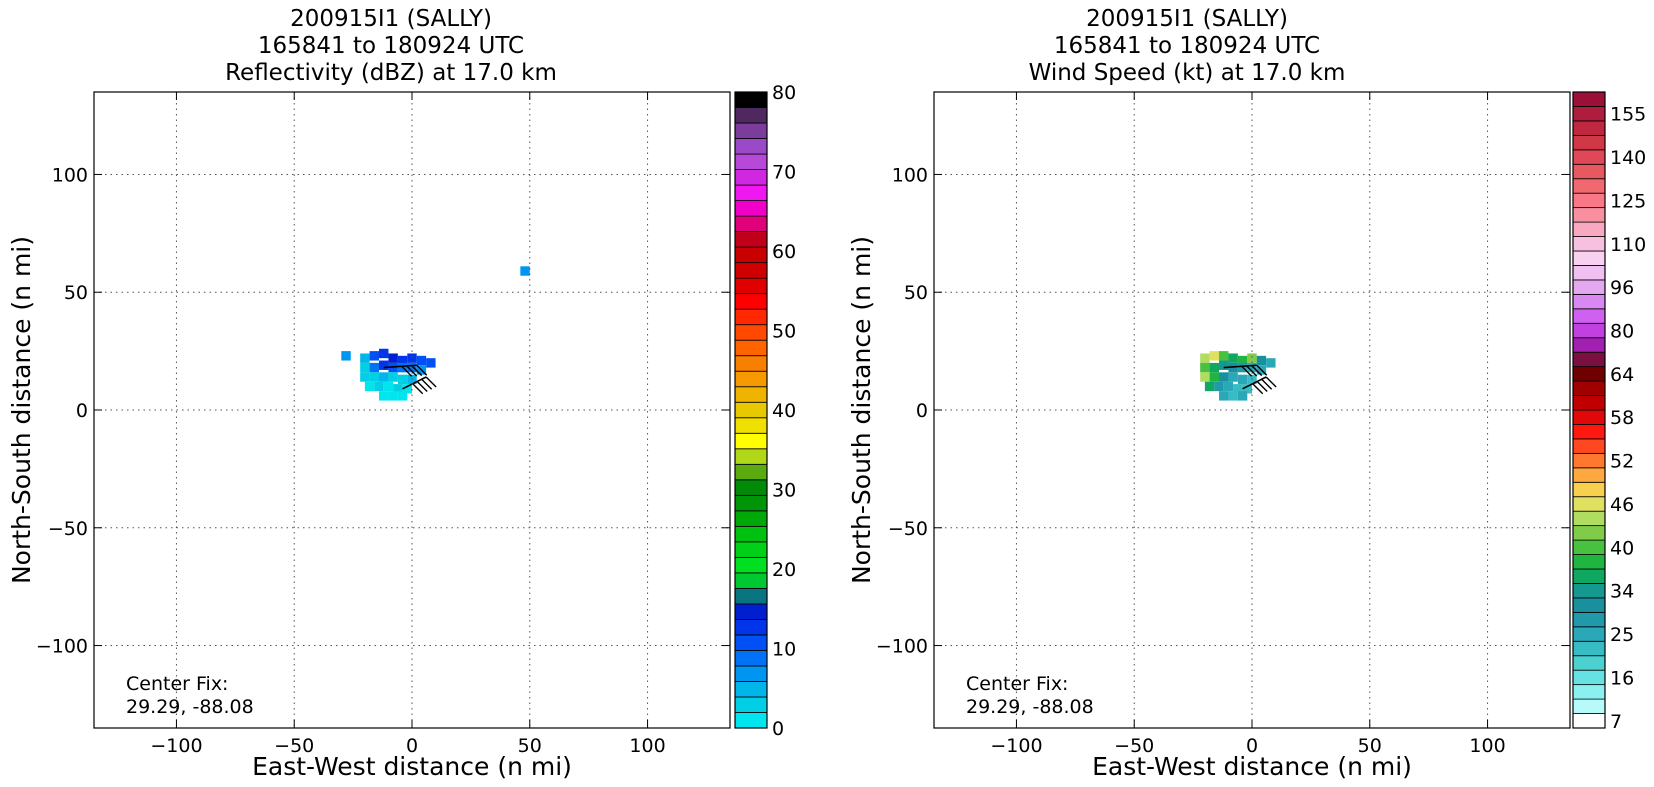 The image size is (1654, 787). What do you see at coordinates (916, 293) in the screenshot?
I see `y-tick-label: 50` at bounding box center [916, 293].